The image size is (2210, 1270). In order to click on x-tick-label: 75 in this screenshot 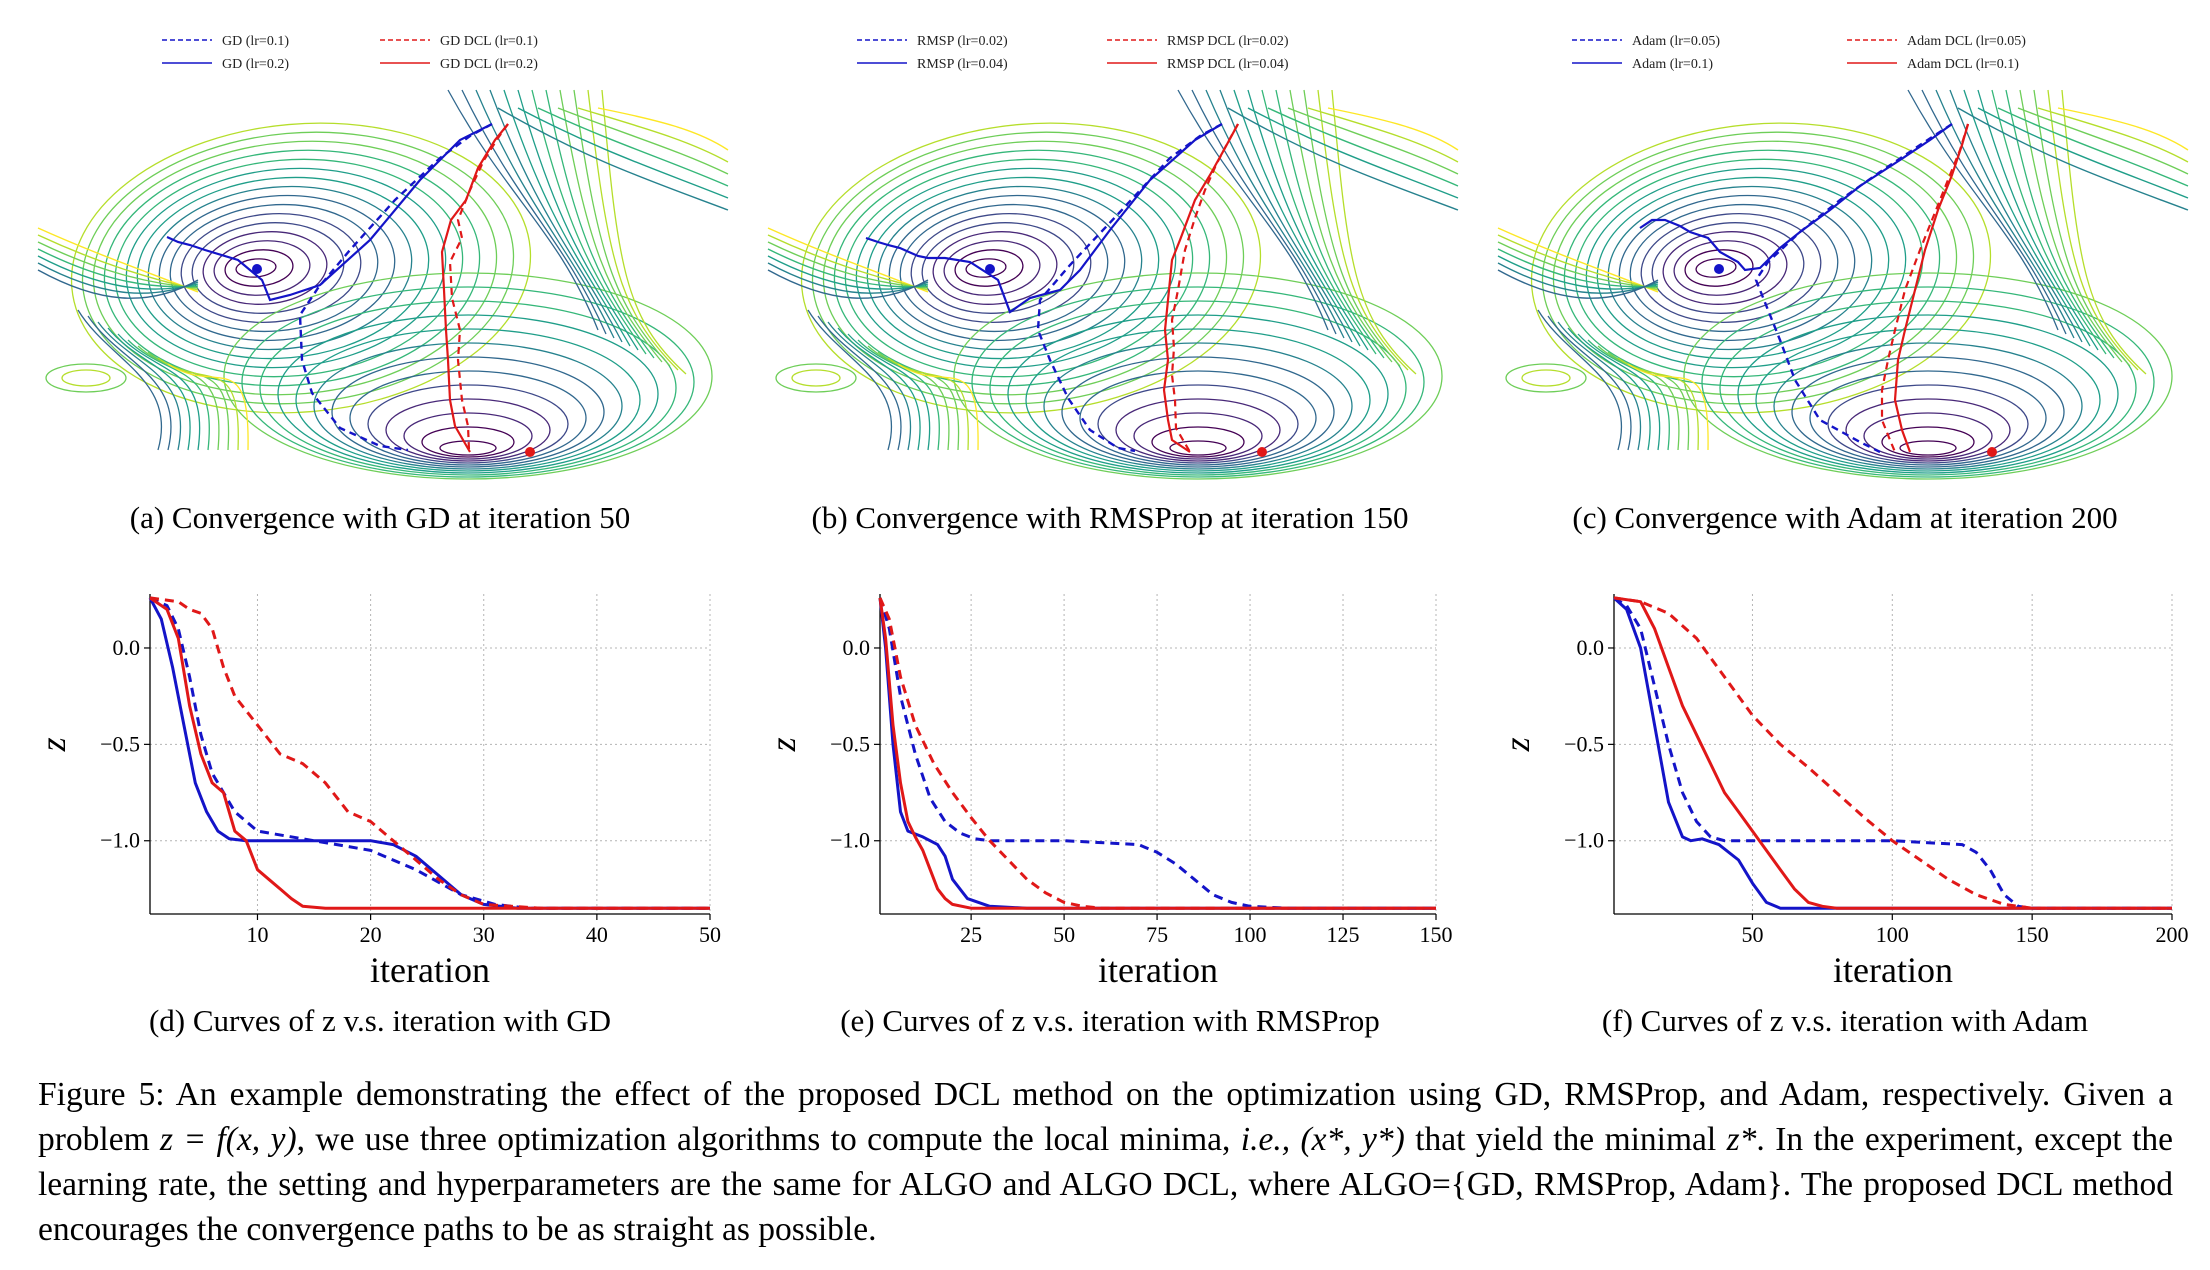, I will do `click(1157, 934)`.